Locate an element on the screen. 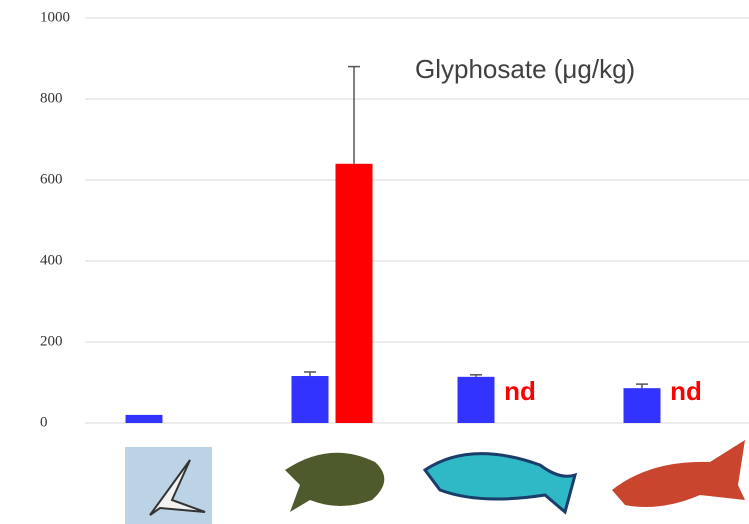 The height and width of the screenshot is (524, 749). y-tick-label: 1000 is located at coordinates (55, 17).